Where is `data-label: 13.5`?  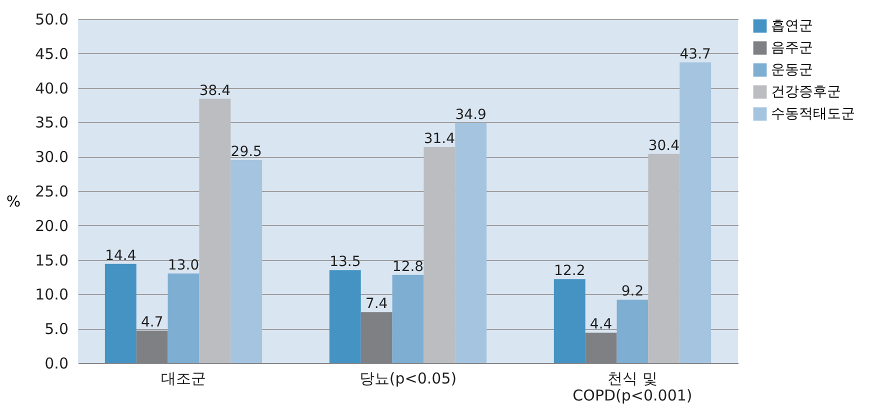
data-label: 13.5 is located at coordinates (345, 262).